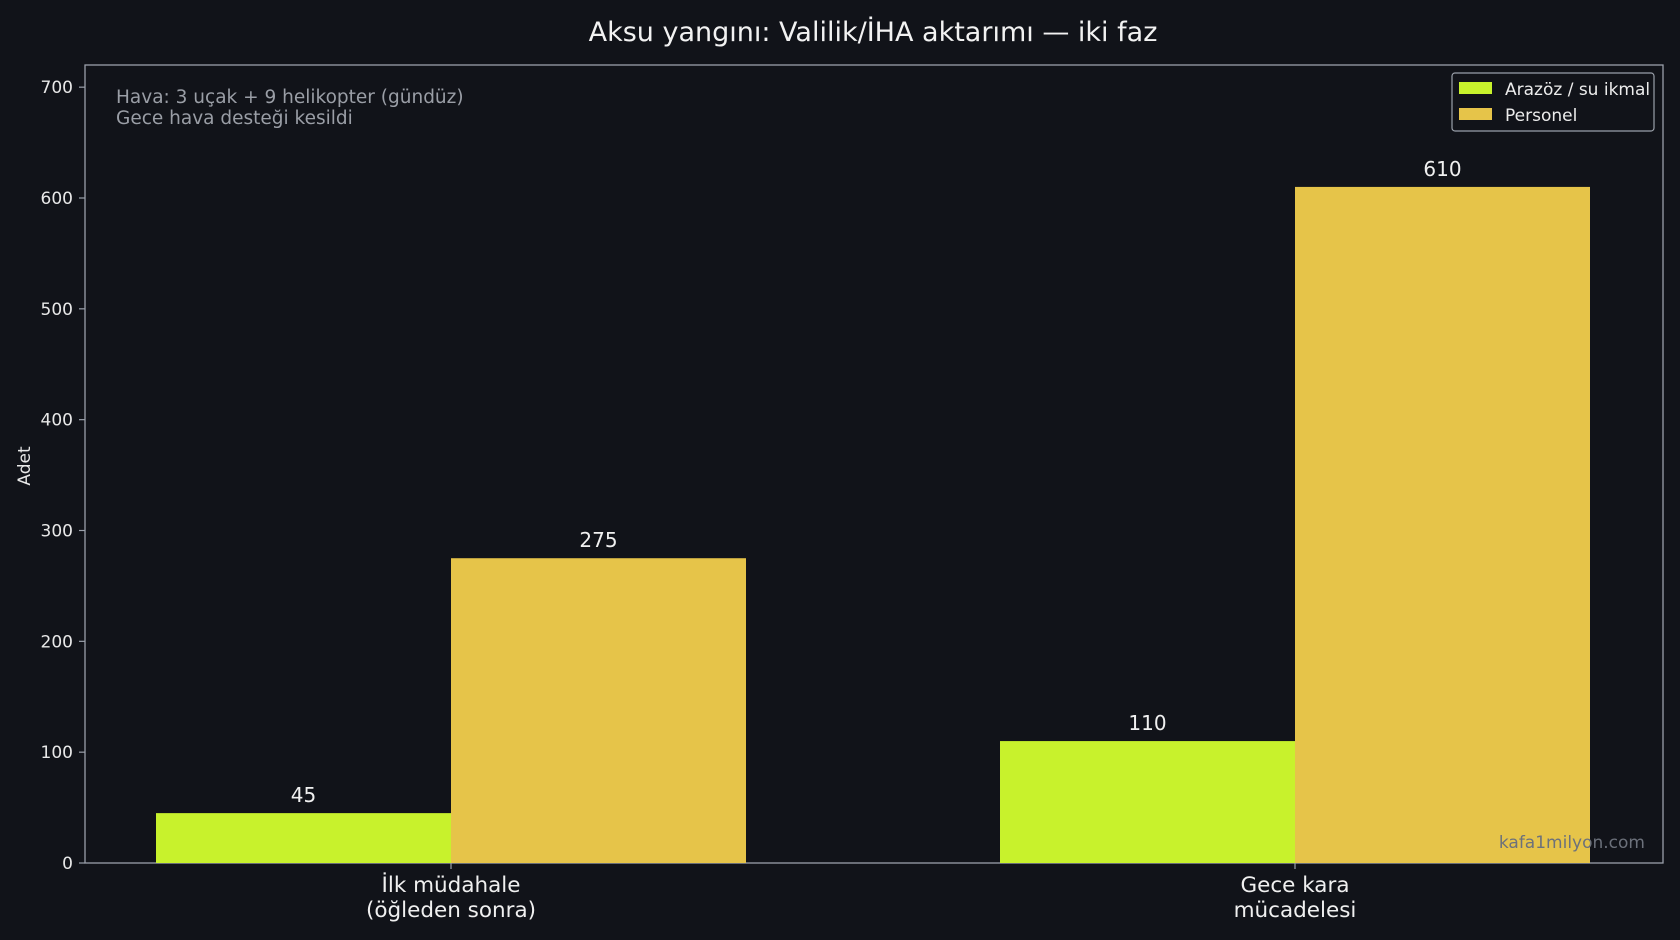 Image resolution: width=1680 pixels, height=940 pixels. I want to click on y-axis-label: Adet, so click(25, 466).